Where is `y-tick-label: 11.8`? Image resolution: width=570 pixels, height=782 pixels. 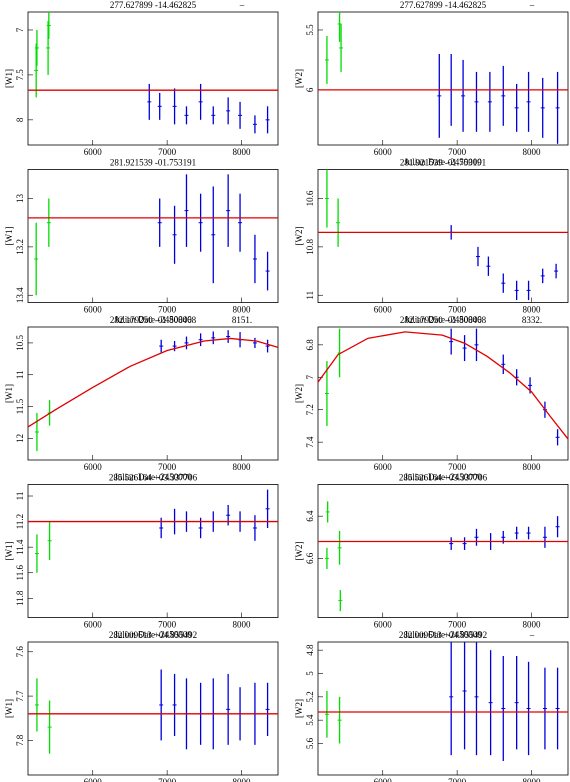 y-tick-label: 11.8 is located at coordinates (20, 598).